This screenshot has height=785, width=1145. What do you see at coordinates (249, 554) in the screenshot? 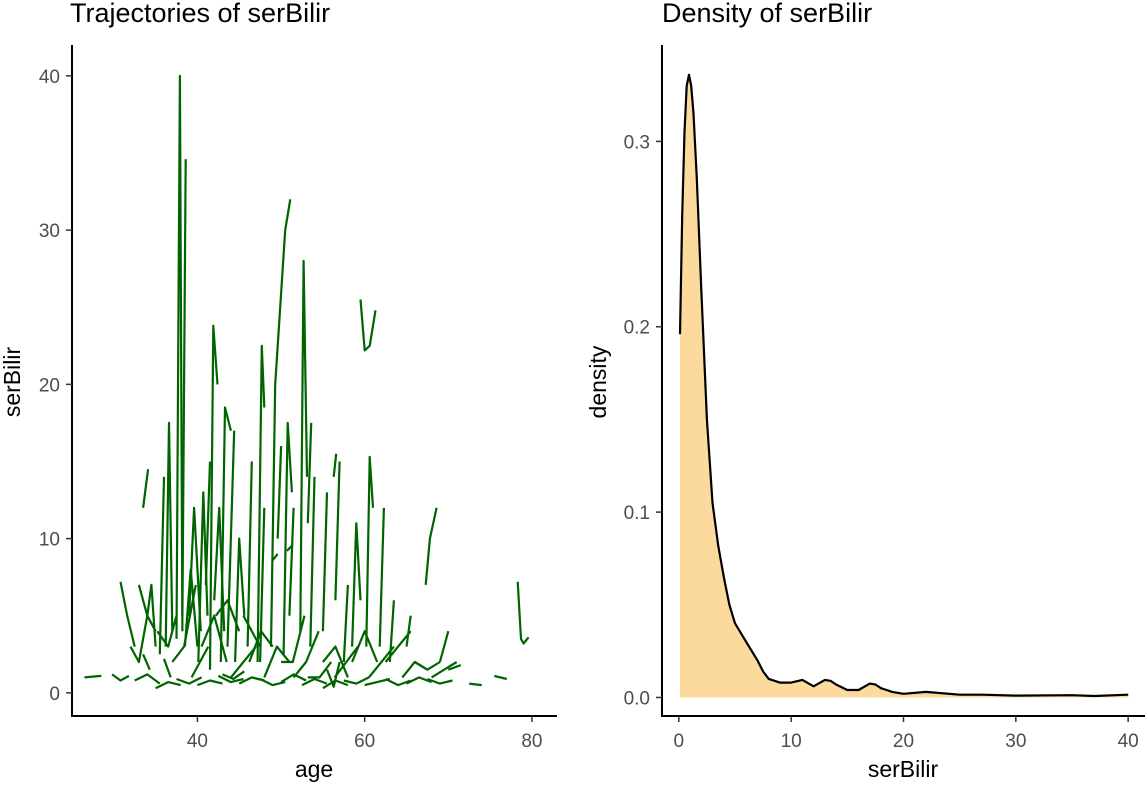
I see `trajectory-s27` at bounding box center [249, 554].